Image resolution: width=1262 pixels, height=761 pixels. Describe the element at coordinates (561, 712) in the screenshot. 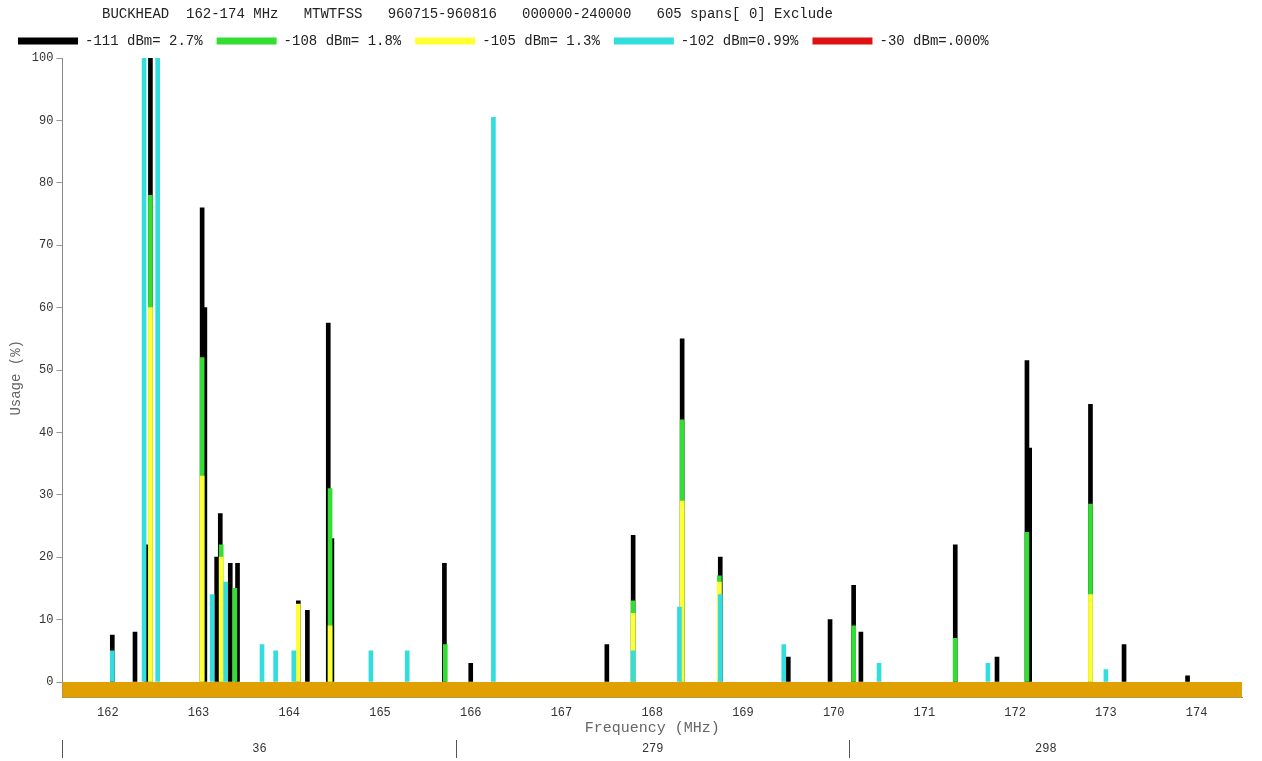

I see `x-tick-label: 167` at that location.